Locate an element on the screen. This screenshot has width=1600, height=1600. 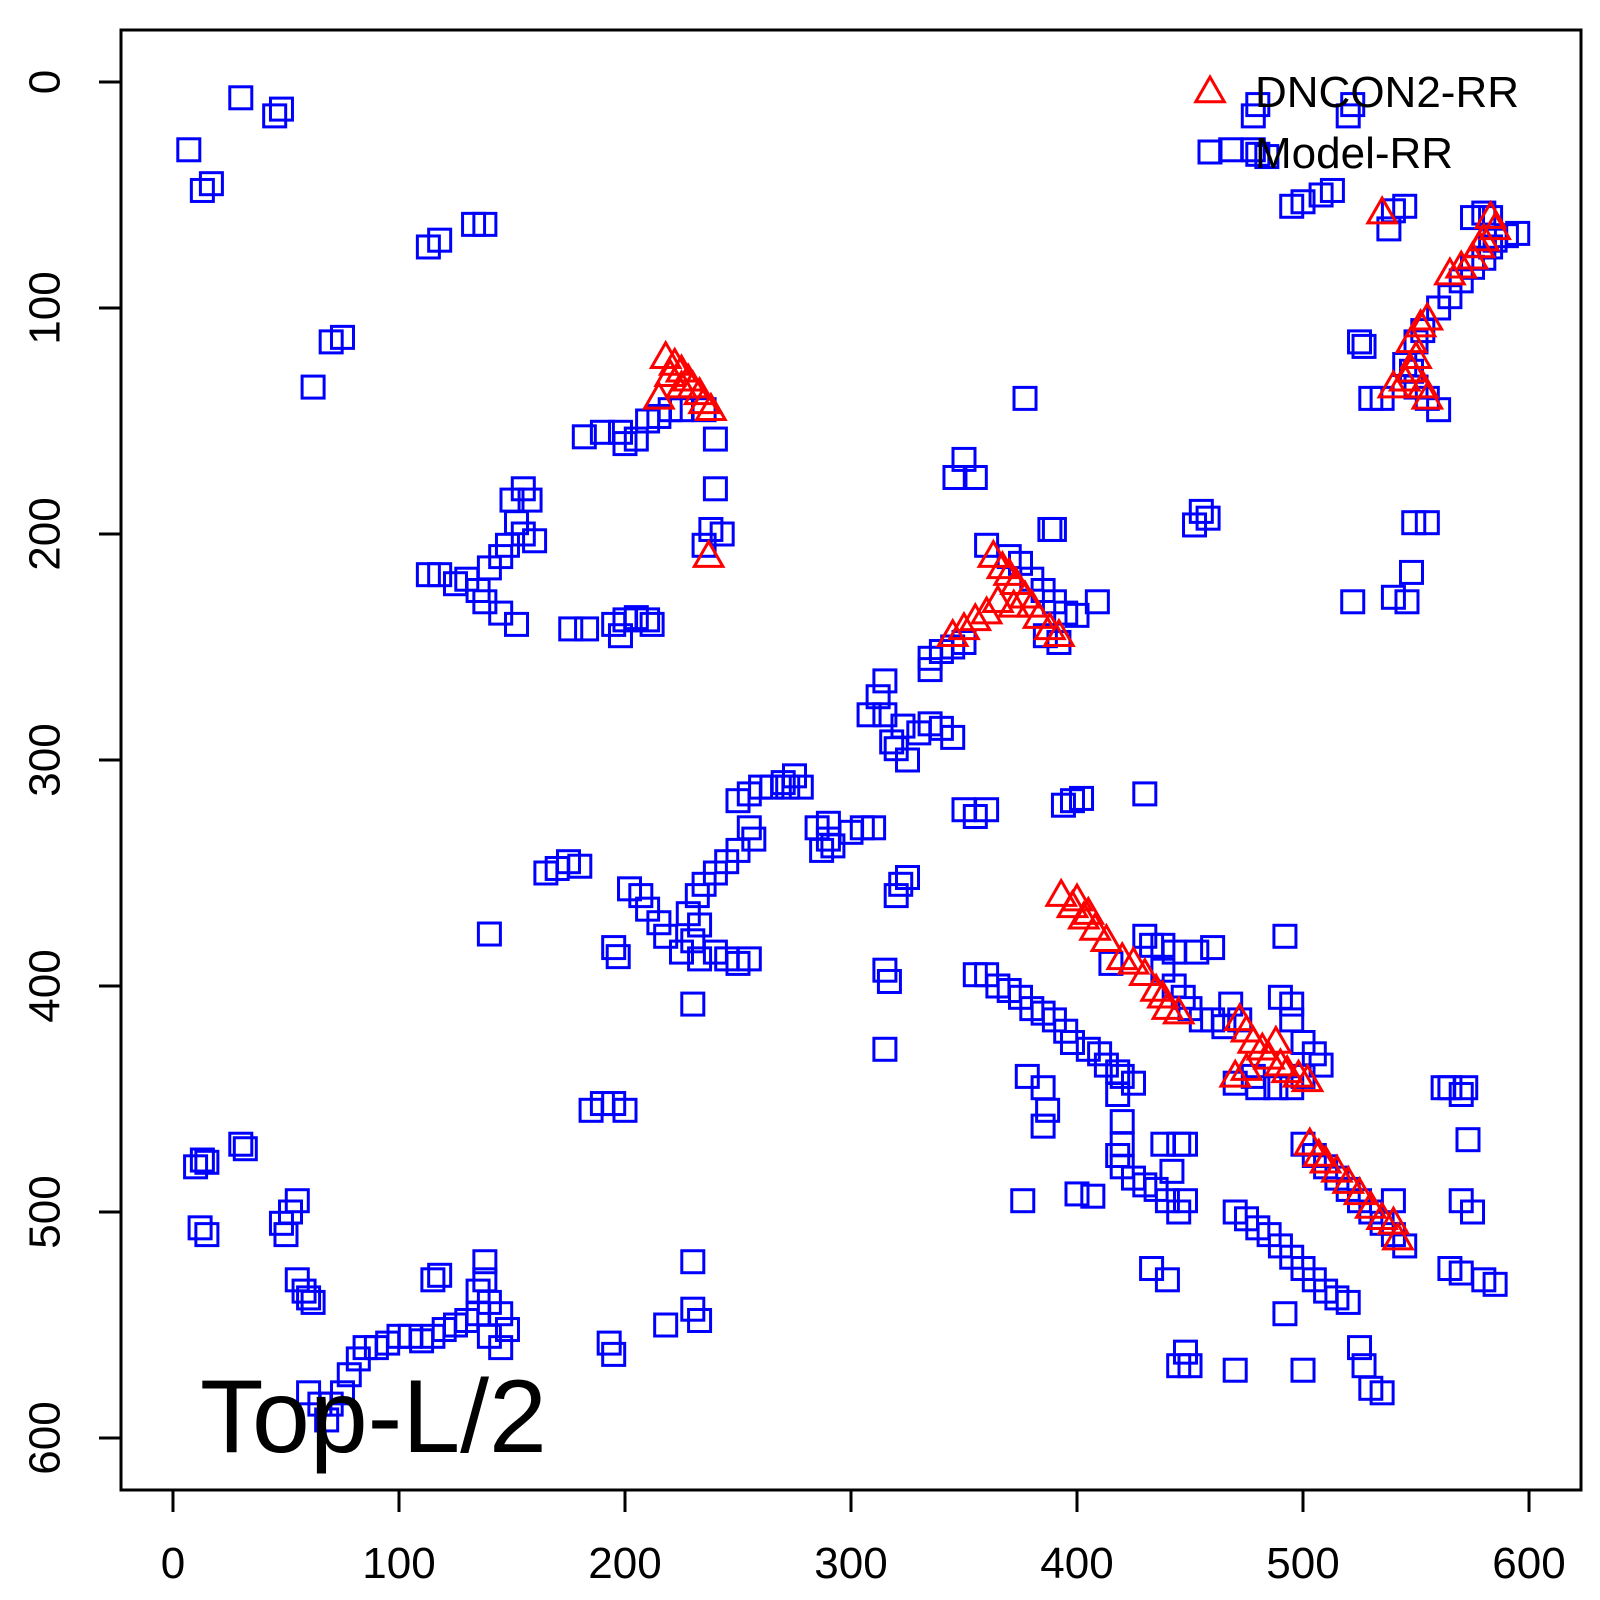
x-tick-label: 0 is located at coordinates (173, 1563).